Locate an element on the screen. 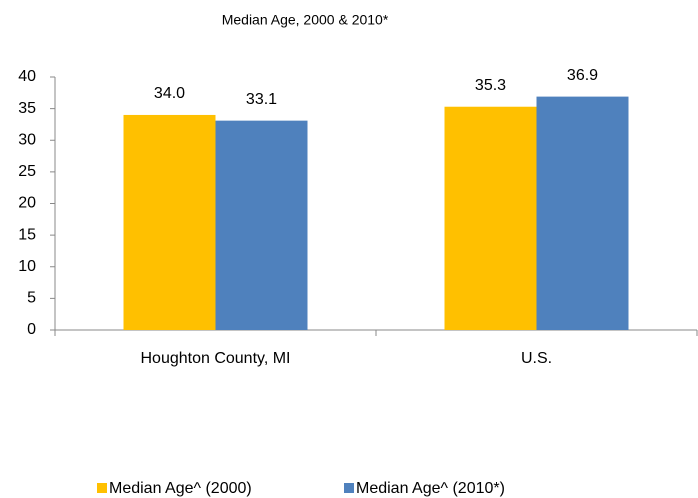  data-label: 33.1 is located at coordinates (261, 99).